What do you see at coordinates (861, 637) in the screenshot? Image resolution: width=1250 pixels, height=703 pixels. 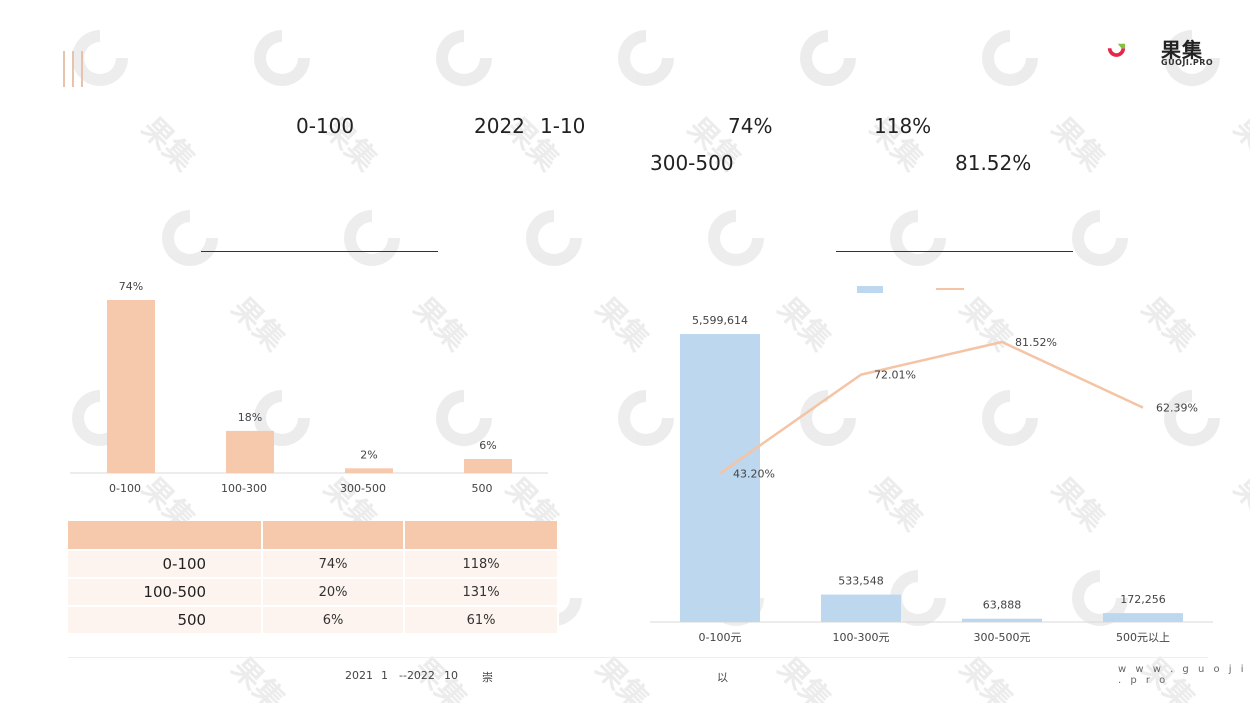 I see `right-category-label: 100-300元` at bounding box center [861, 637].